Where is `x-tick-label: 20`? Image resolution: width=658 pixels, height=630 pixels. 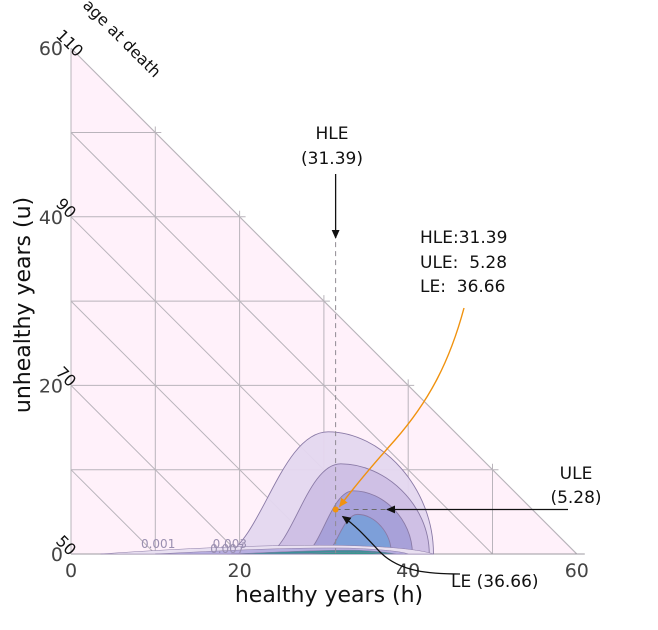
x-tick-label: 20 is located at coordinates (240, 571).